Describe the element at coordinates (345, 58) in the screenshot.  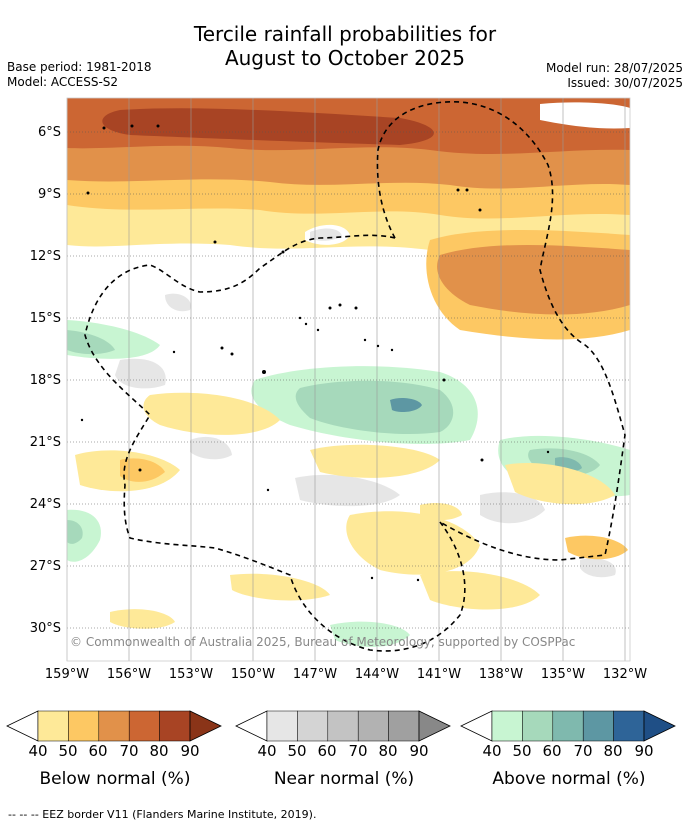
I see `title-line-2: August to October 2025` at that location.